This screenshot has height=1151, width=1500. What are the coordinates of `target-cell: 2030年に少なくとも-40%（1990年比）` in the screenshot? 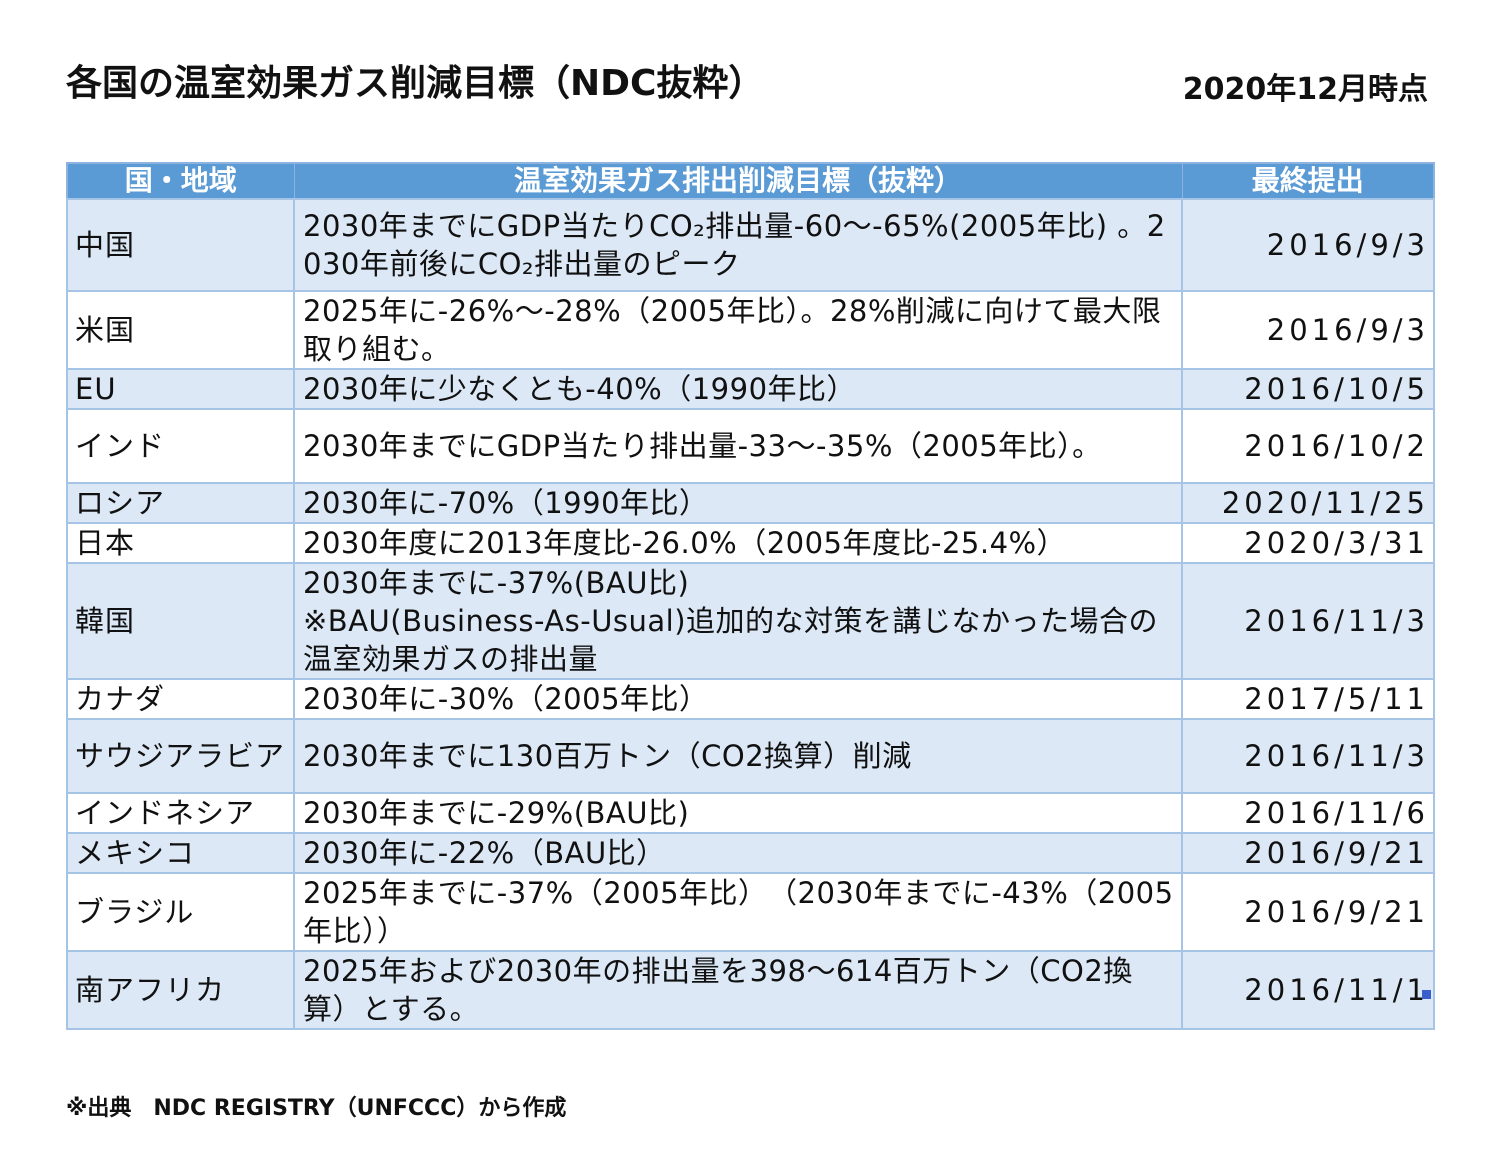 It's located at (738, 389).